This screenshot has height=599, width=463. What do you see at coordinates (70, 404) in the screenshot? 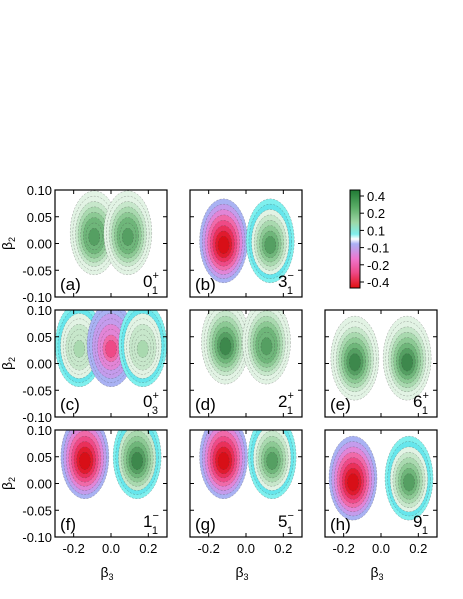
I see `panel-label: (c)` at bounding box center [70, 404].